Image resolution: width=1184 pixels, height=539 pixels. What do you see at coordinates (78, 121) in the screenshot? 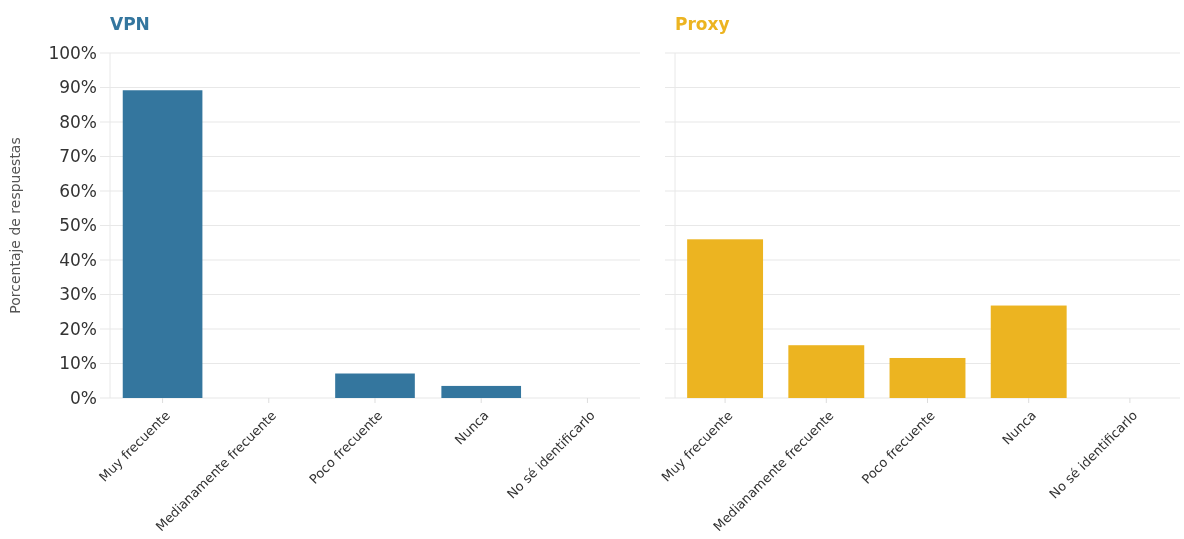
I see `y-tick-label: 80%` at bounding box center [78, 121].